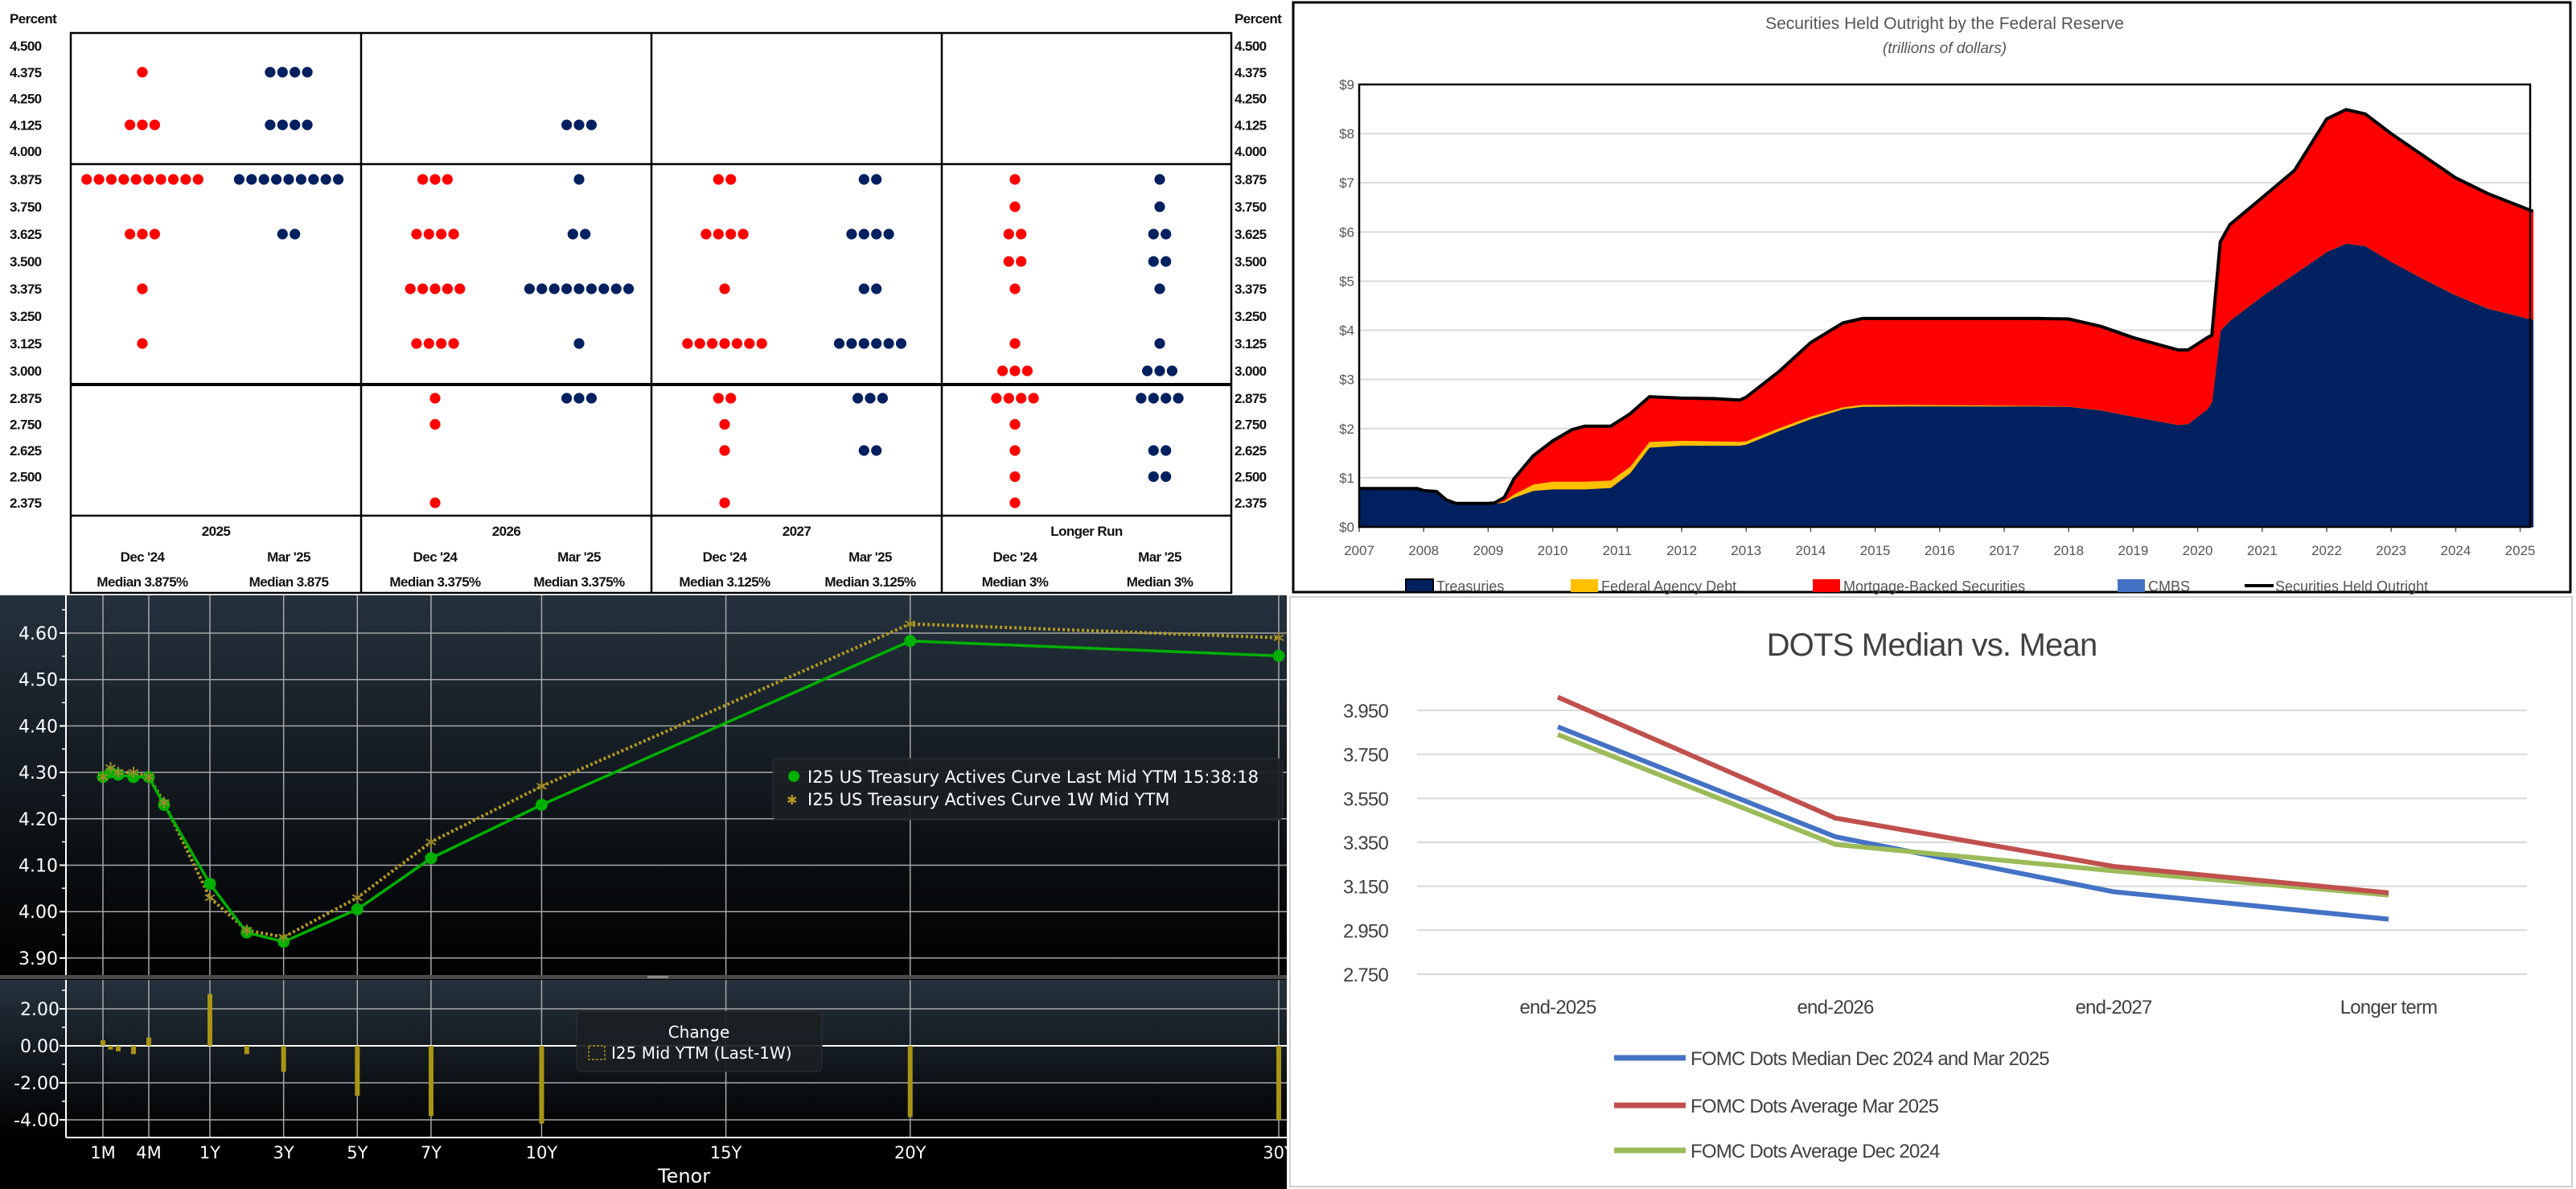 The height and width of the screenshot is (1189, 2576). Describe the element at coordinates (2004, 550) in the screenshot. I see `x-tick-label: 2017` at that location.